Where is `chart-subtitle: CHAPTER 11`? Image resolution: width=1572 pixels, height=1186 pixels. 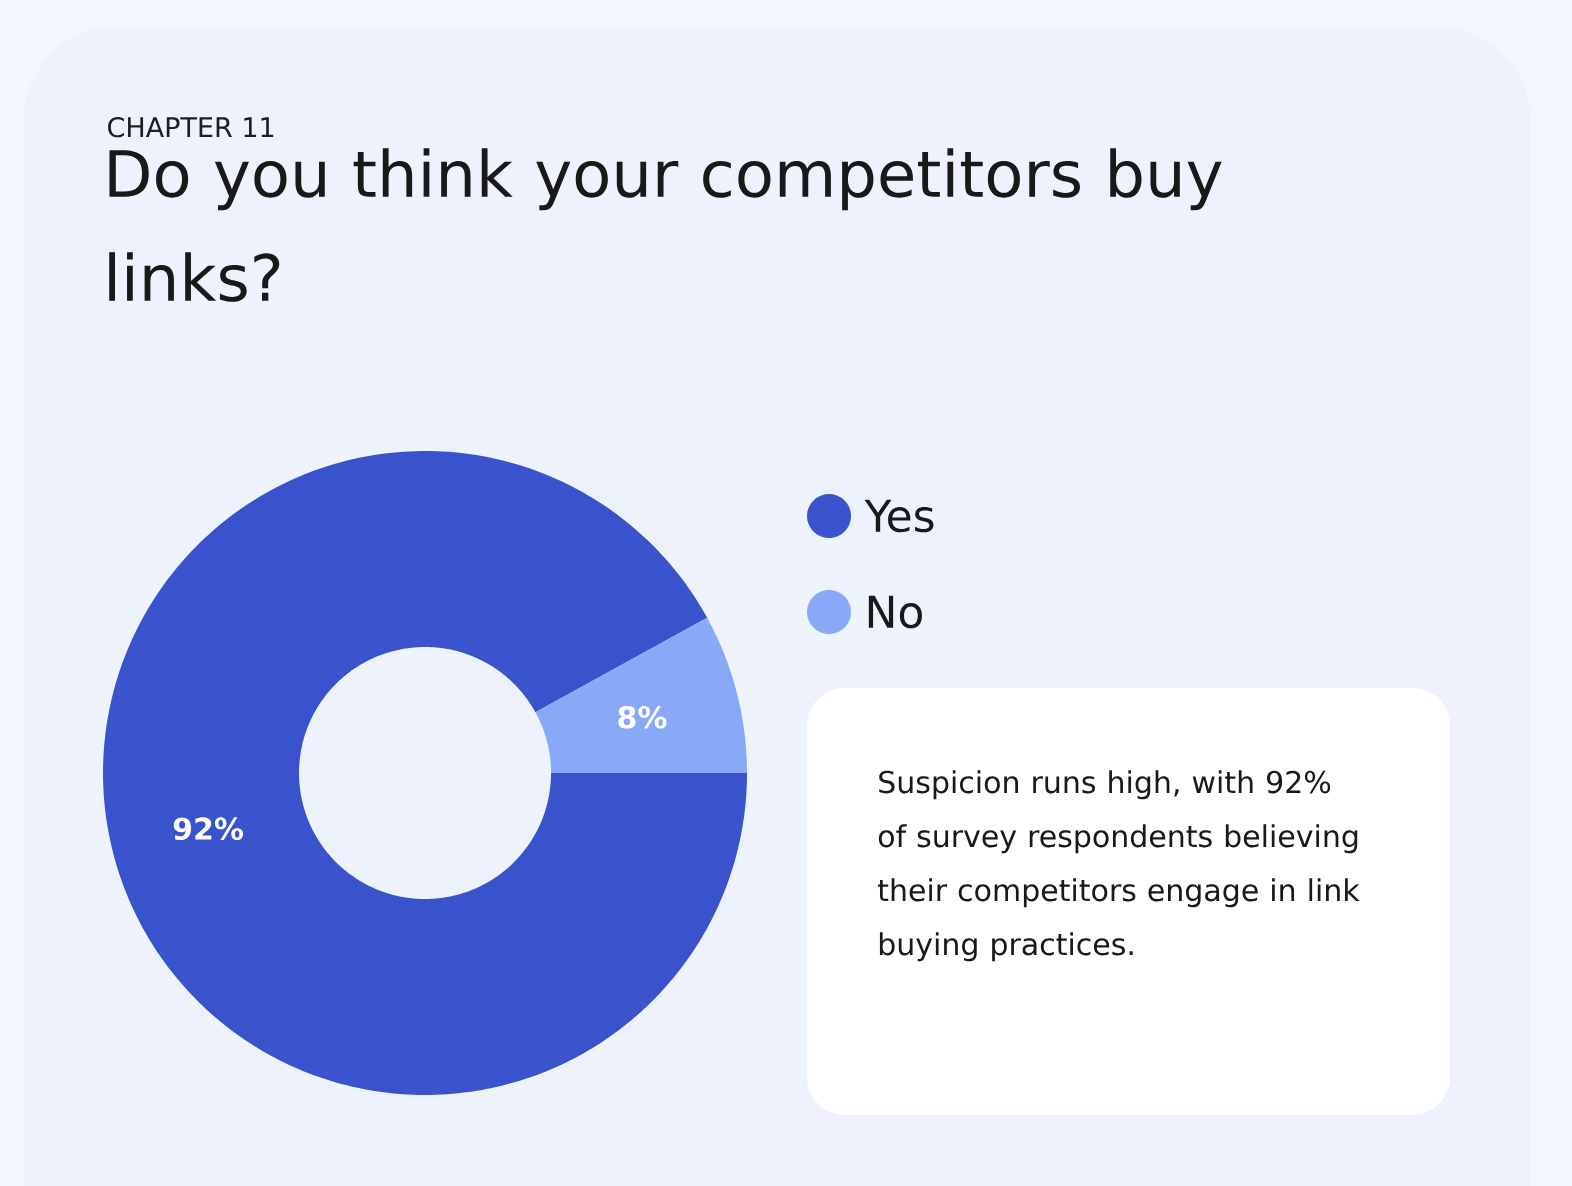
chart-subtitle: CHAPTER 11 is located at coordinates (191, 127).